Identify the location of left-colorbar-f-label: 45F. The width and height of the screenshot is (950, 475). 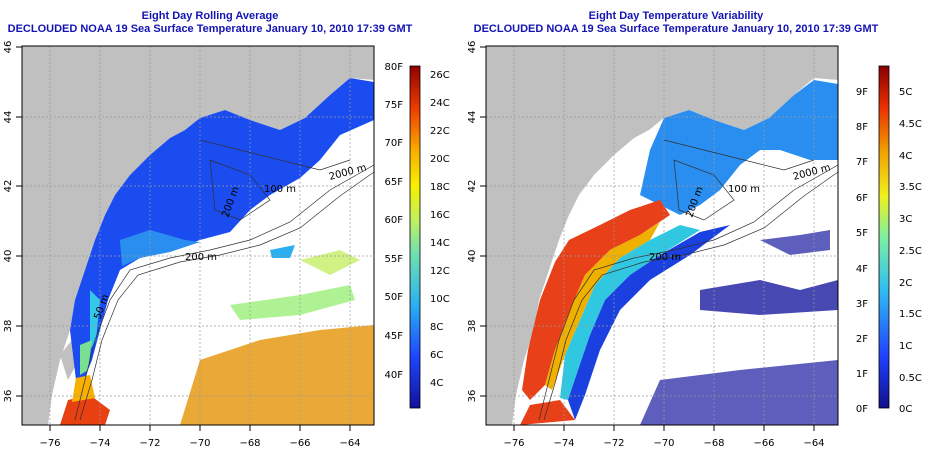
(394, 336).